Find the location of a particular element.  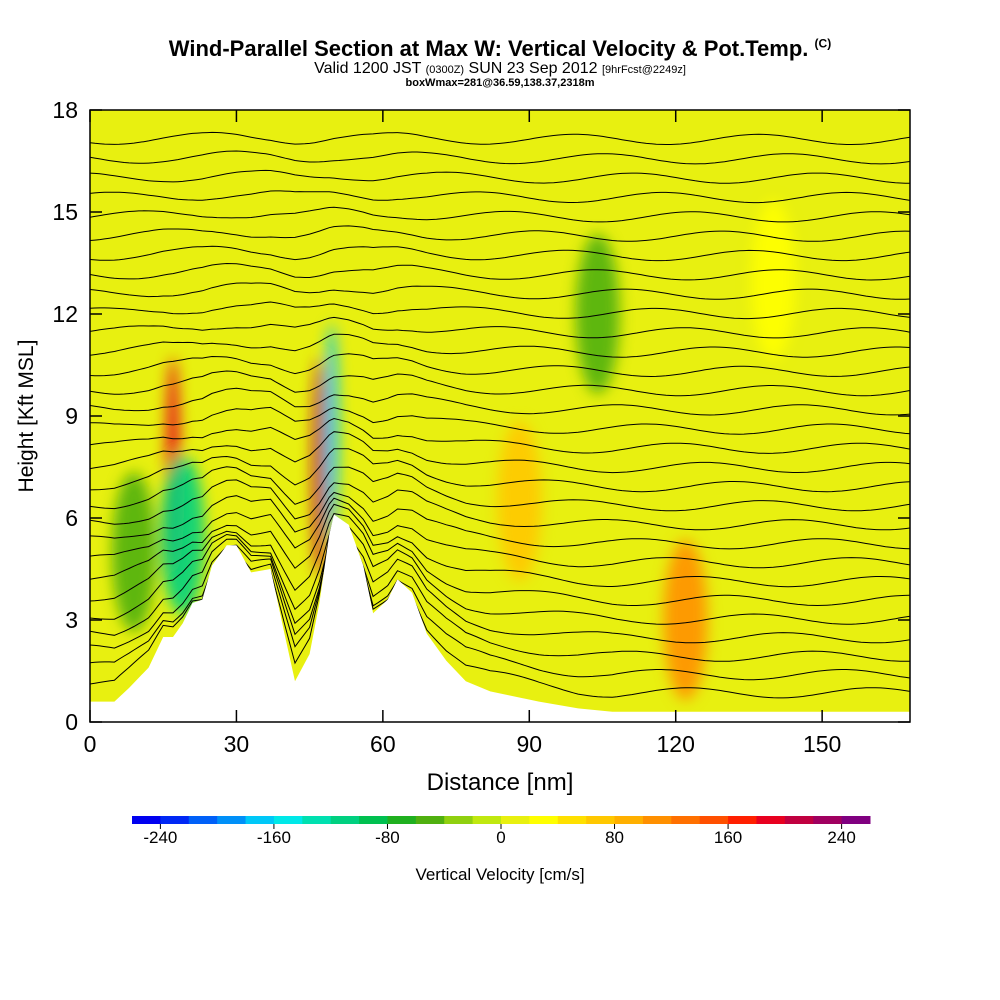

y-tick-label: 18 is located at coordinates (65, 110).